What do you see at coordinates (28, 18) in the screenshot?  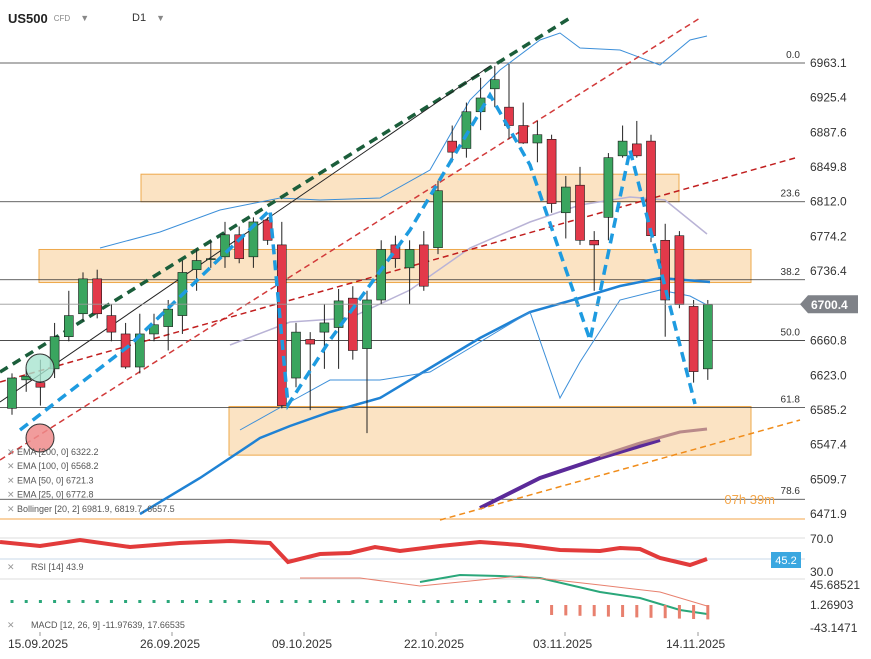 I see `symbol-name: US500` at bounding box center [28, 18].